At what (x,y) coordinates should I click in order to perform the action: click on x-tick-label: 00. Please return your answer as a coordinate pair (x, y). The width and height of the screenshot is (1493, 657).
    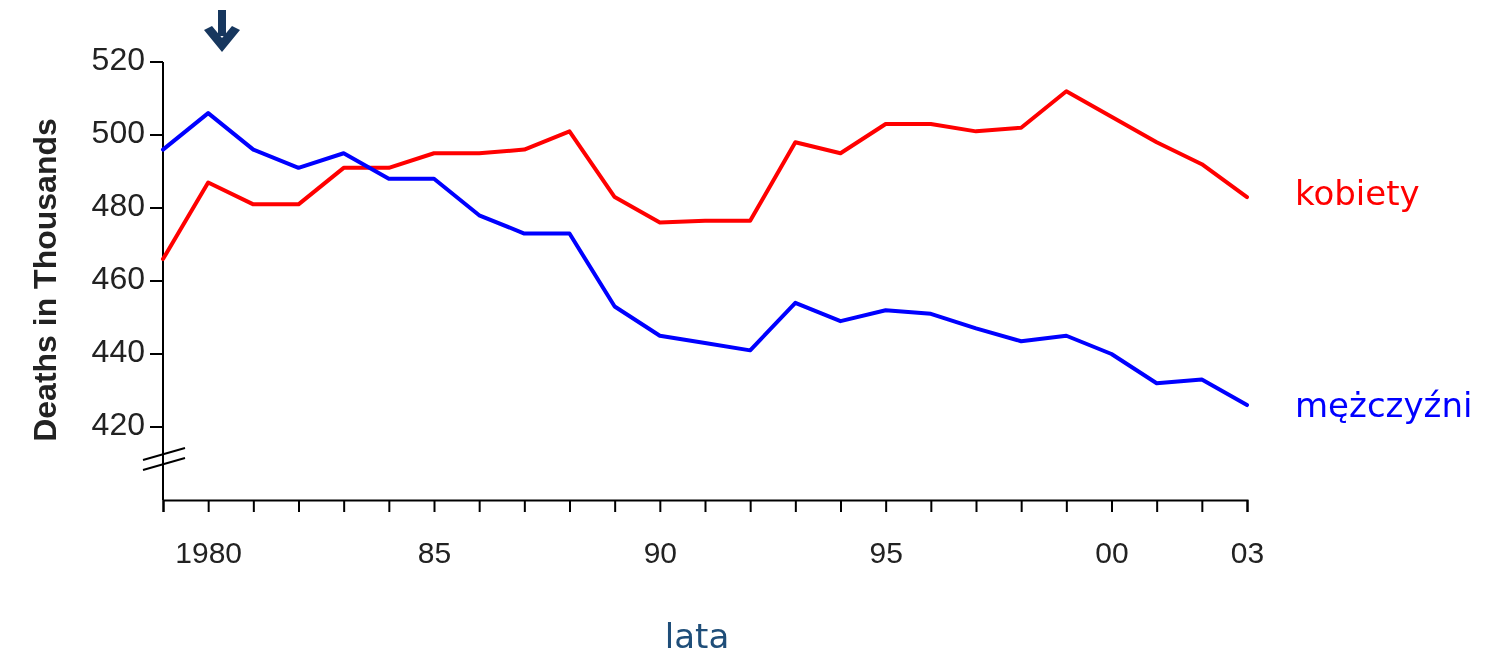
    Looking at the image, I should click on (1112, 553).